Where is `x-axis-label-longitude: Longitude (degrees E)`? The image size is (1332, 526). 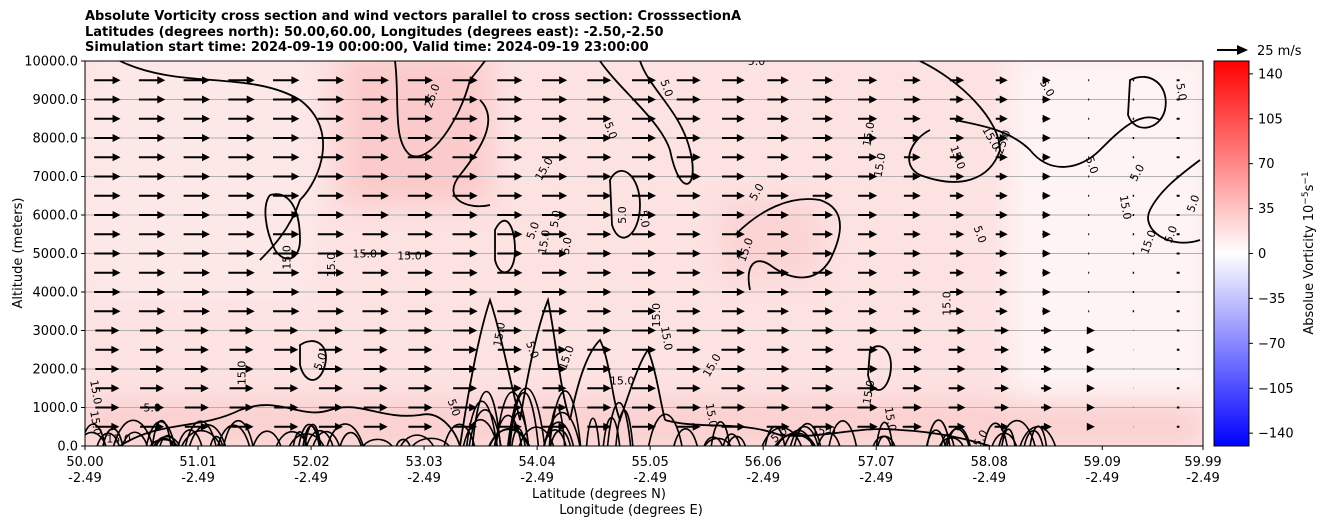 x-axis-label-longitude: Longitude (degrees E) is located at coordinates (631, 510).